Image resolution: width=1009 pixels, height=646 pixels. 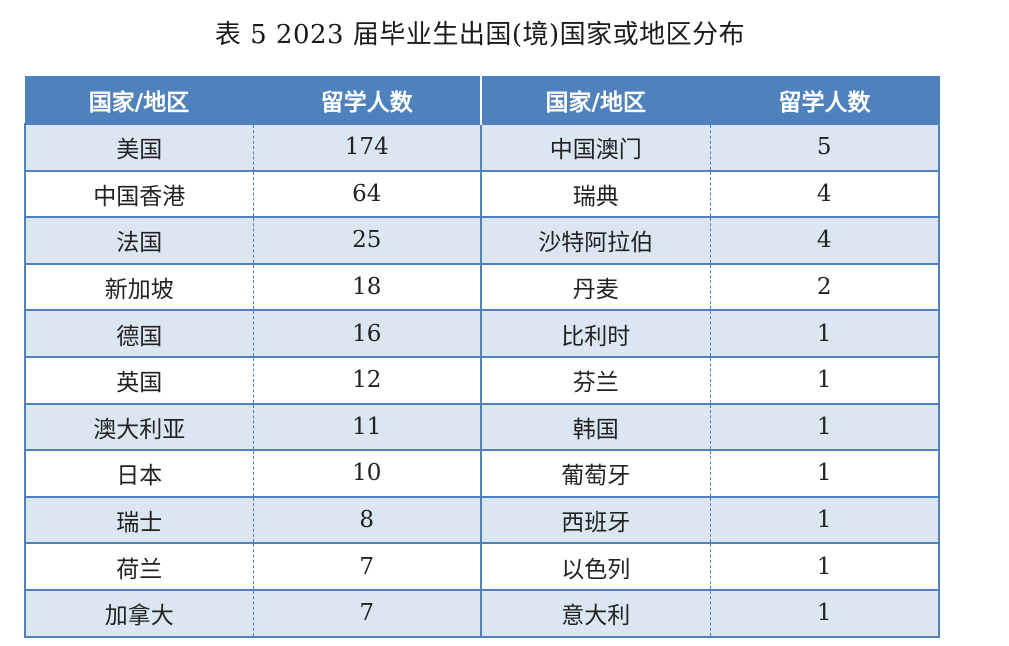 What do you see at coordinates (367, 473) in the screenshot?
I see `count-cell: 10` at bounding box center [367, 473].